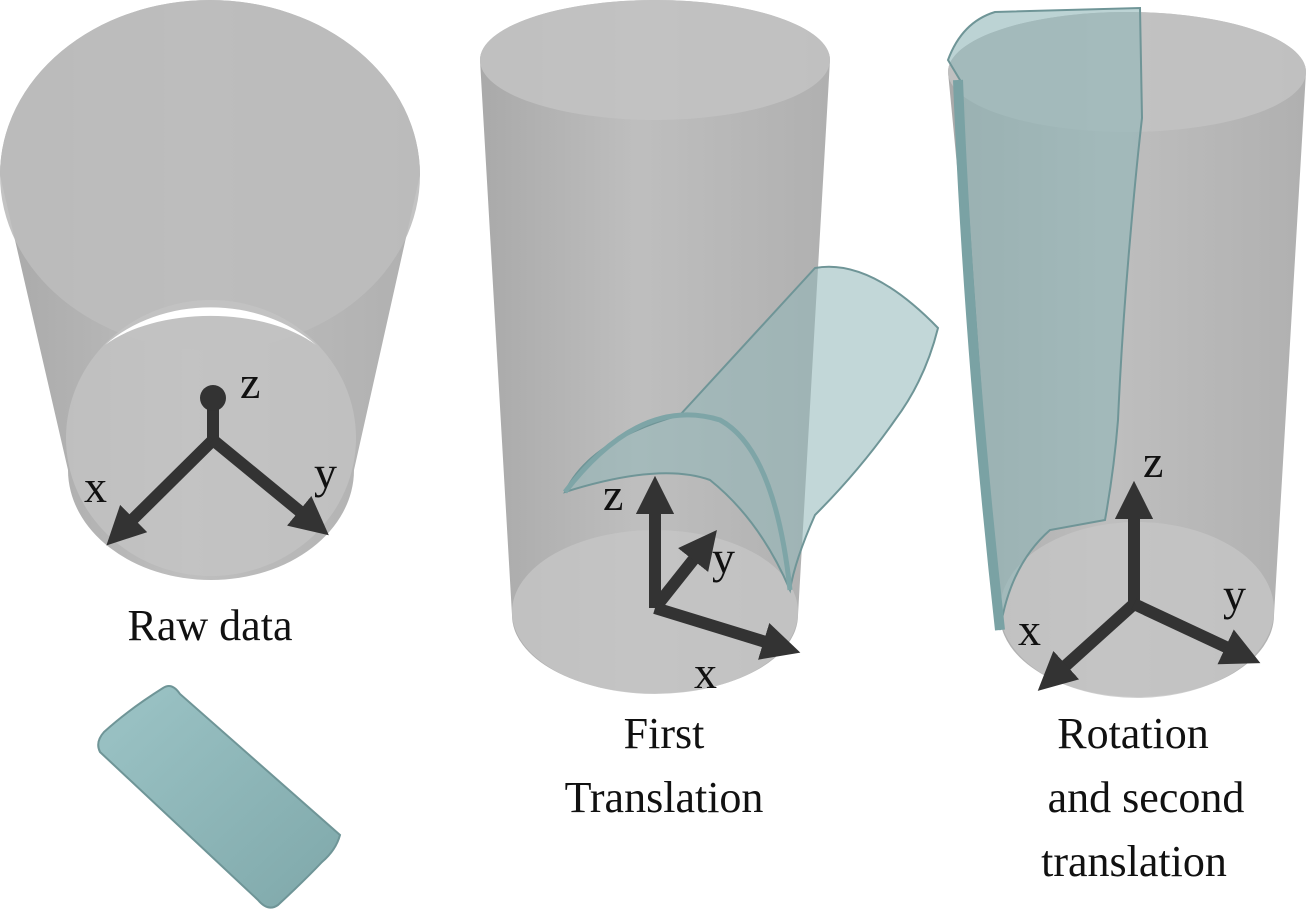  I want to click on axis-triad-raw, so click(217, 465).